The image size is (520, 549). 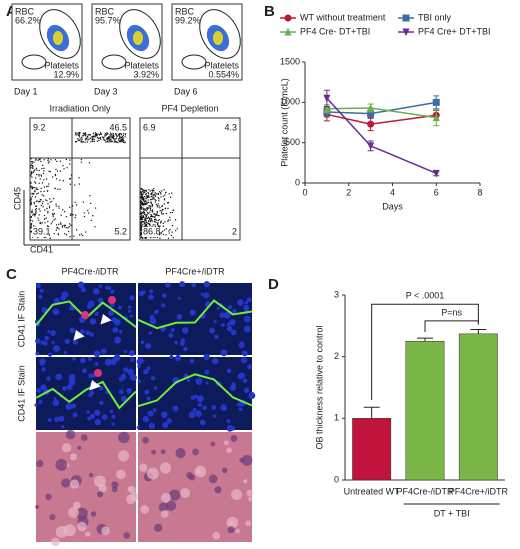 I want to click on quad-value: 86.8, so click(x=152, y=231).